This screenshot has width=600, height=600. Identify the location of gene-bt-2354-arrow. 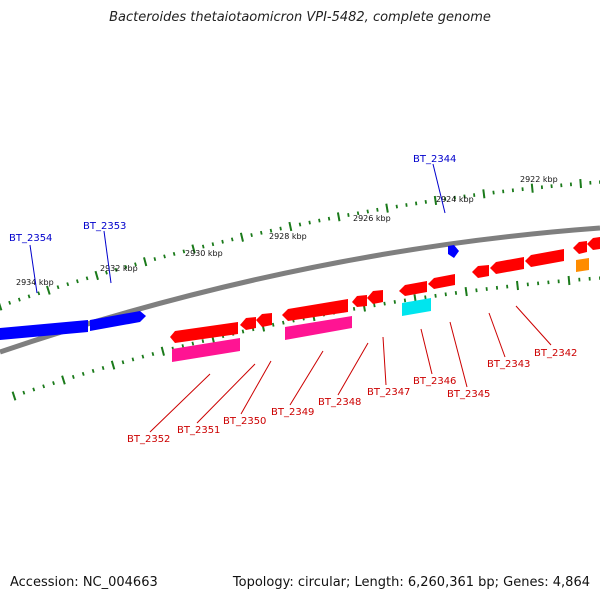
(44, 330).